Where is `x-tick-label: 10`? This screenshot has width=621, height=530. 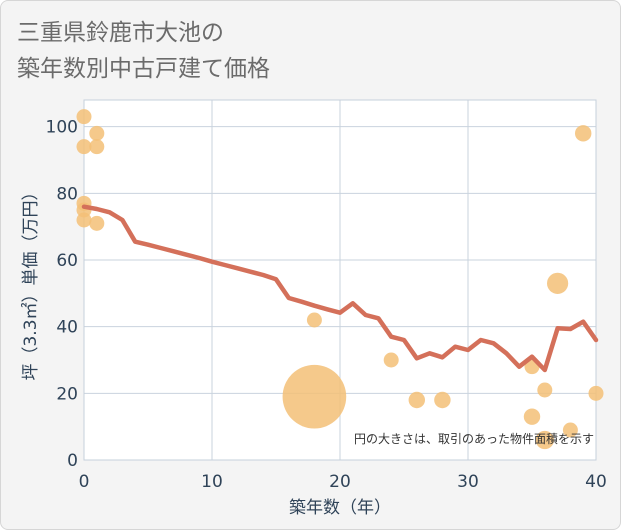
x-tick-label: 10 is located at coordinates (212, 482).